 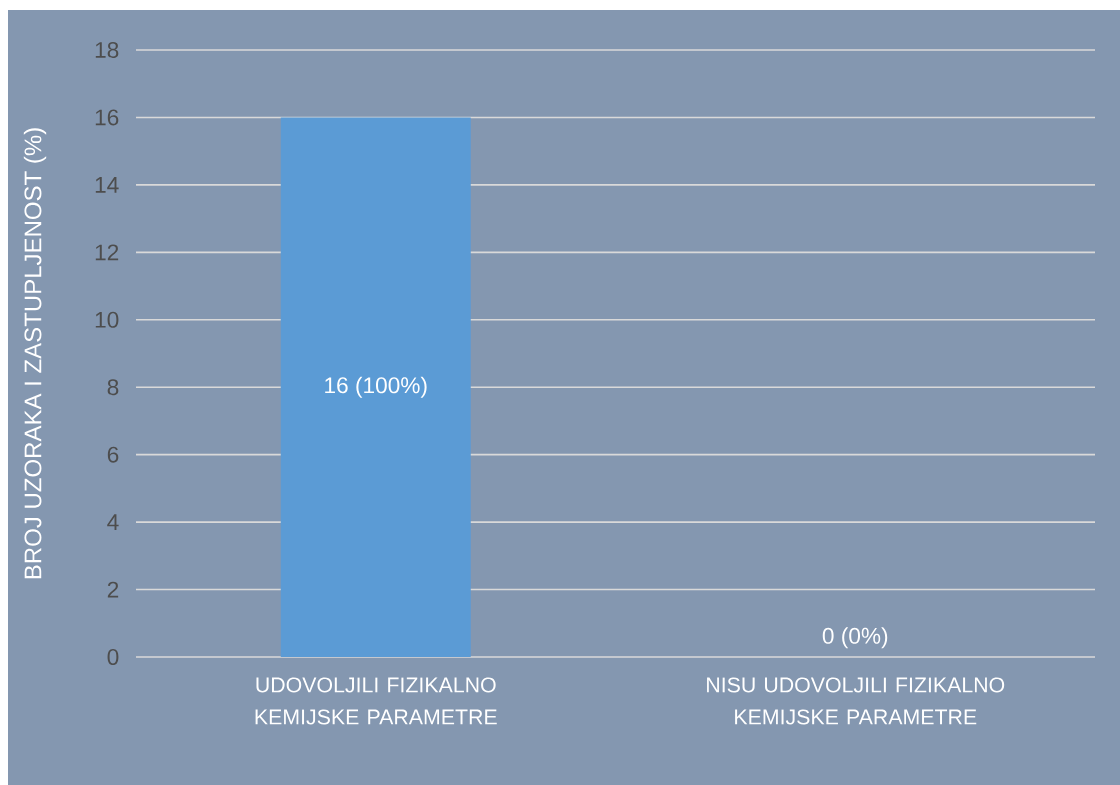 I want to click on data-label: 16 (100%), so click(x=376, y=387).